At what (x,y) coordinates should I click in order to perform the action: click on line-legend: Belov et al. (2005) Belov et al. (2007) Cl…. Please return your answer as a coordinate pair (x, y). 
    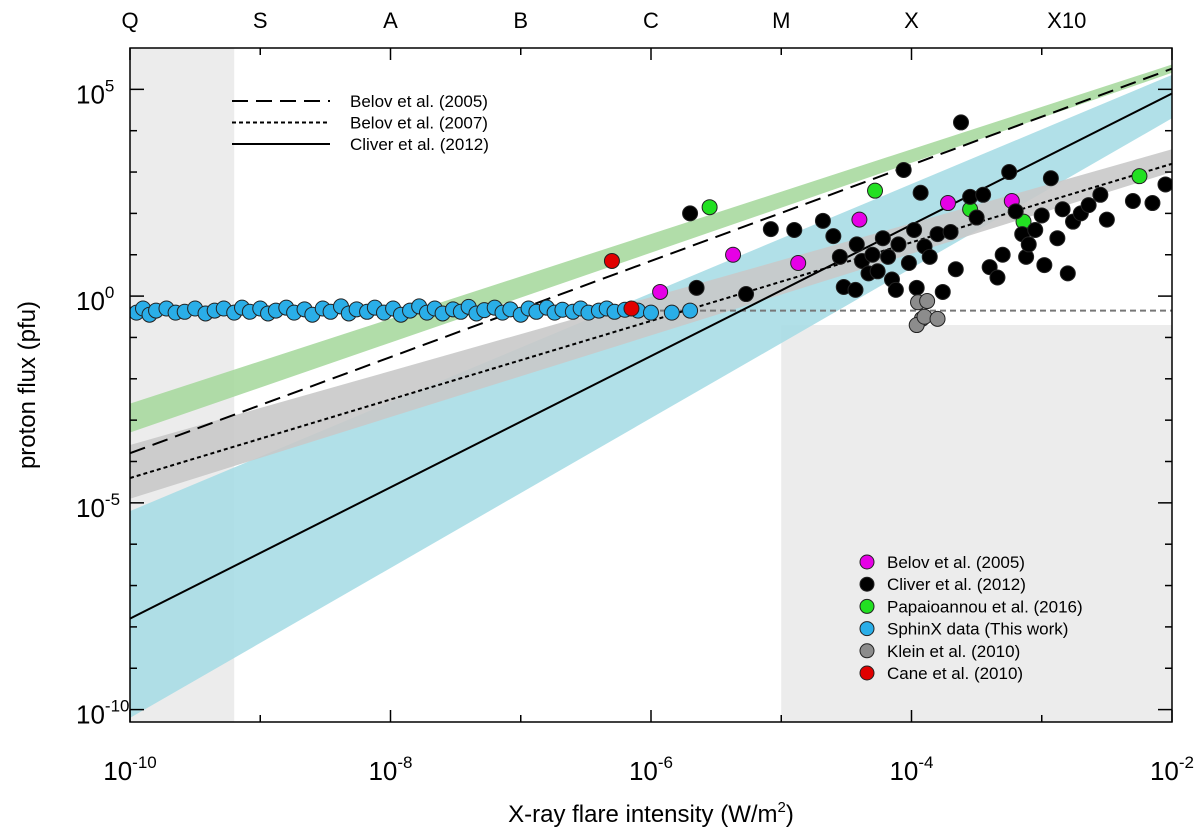
    Looking at the image, I should click on (360, 123).